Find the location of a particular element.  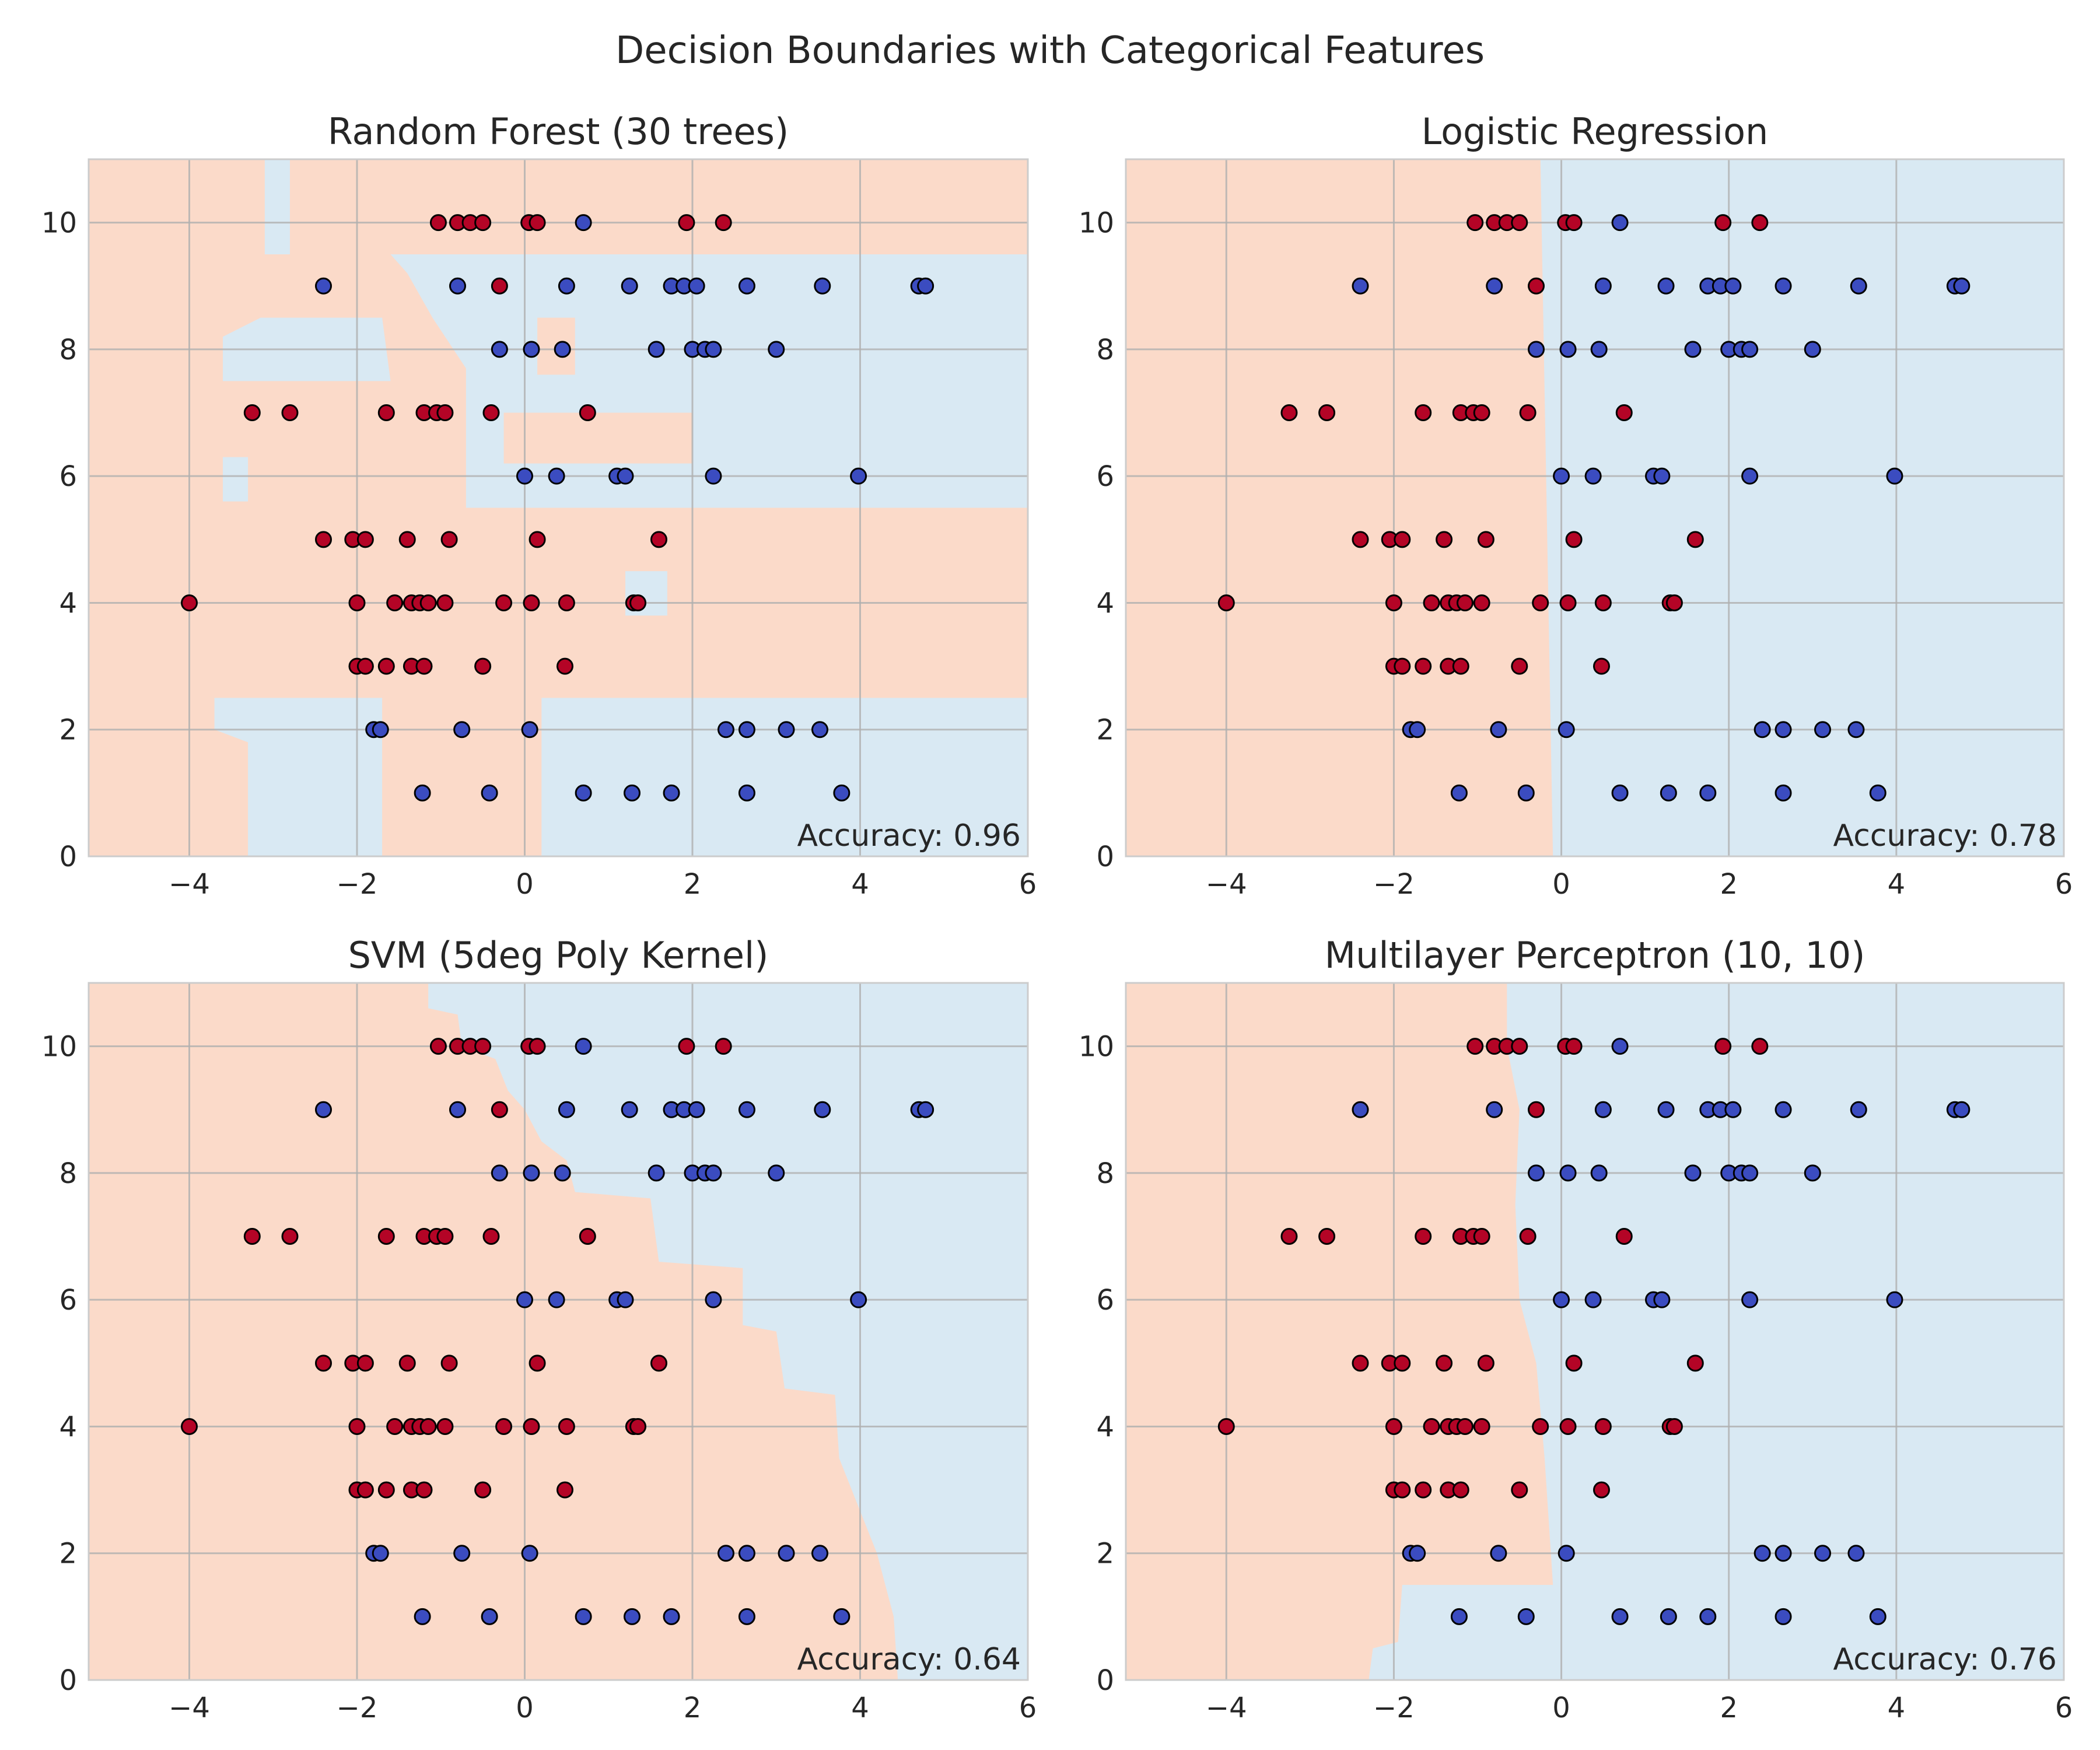

accuracy-label: Accuracy: 0.76 is located at coordinates (1945, 1659).